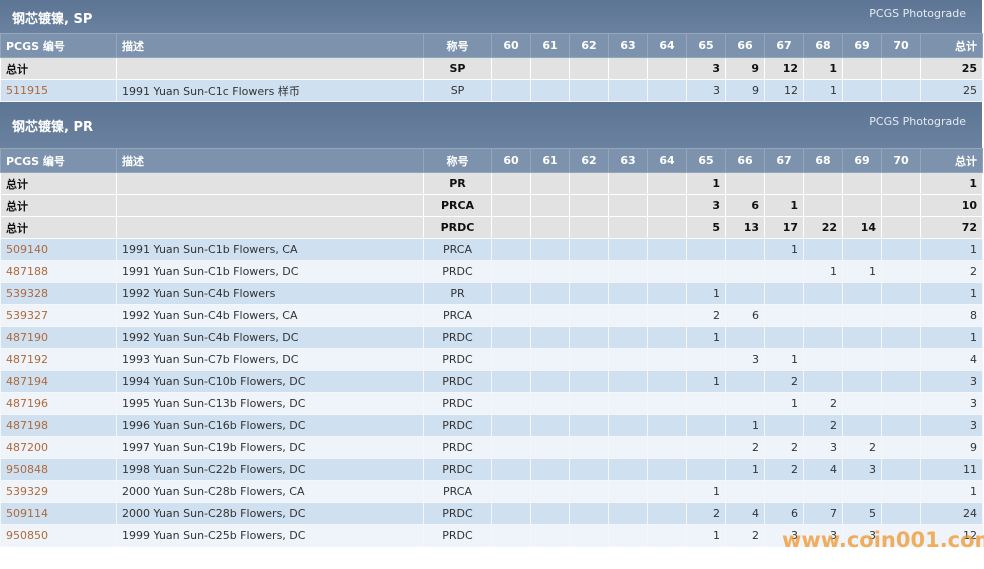 The width and height of the screenshot is (984, 569). I want to click on pcgs-number-link: 509114, so click(27, 513).